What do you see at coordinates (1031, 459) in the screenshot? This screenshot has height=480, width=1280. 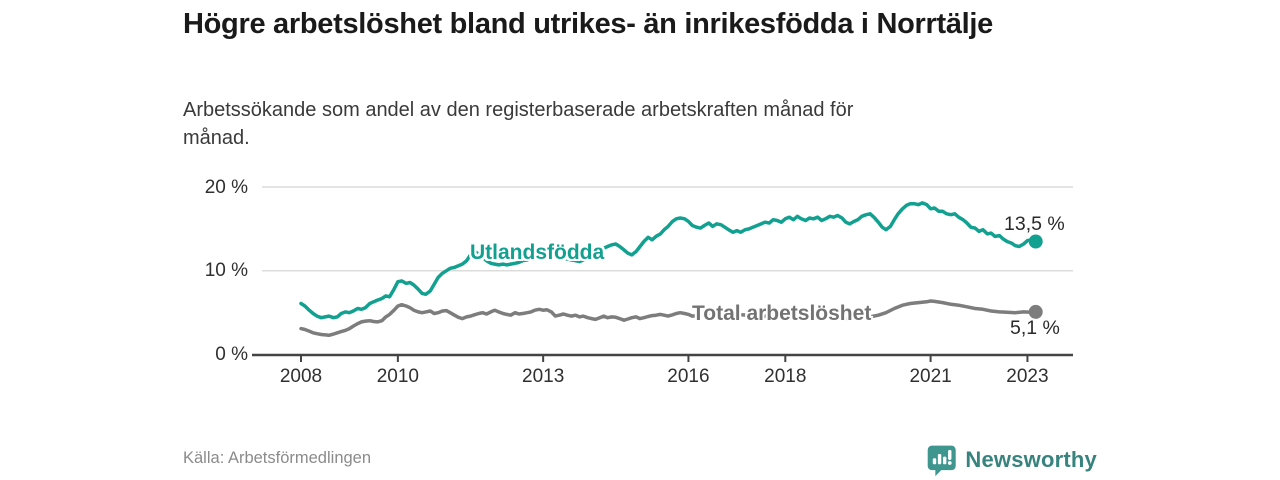 I see `brand-wordmark: Newsworthy` at bounding box center [1031, 459].